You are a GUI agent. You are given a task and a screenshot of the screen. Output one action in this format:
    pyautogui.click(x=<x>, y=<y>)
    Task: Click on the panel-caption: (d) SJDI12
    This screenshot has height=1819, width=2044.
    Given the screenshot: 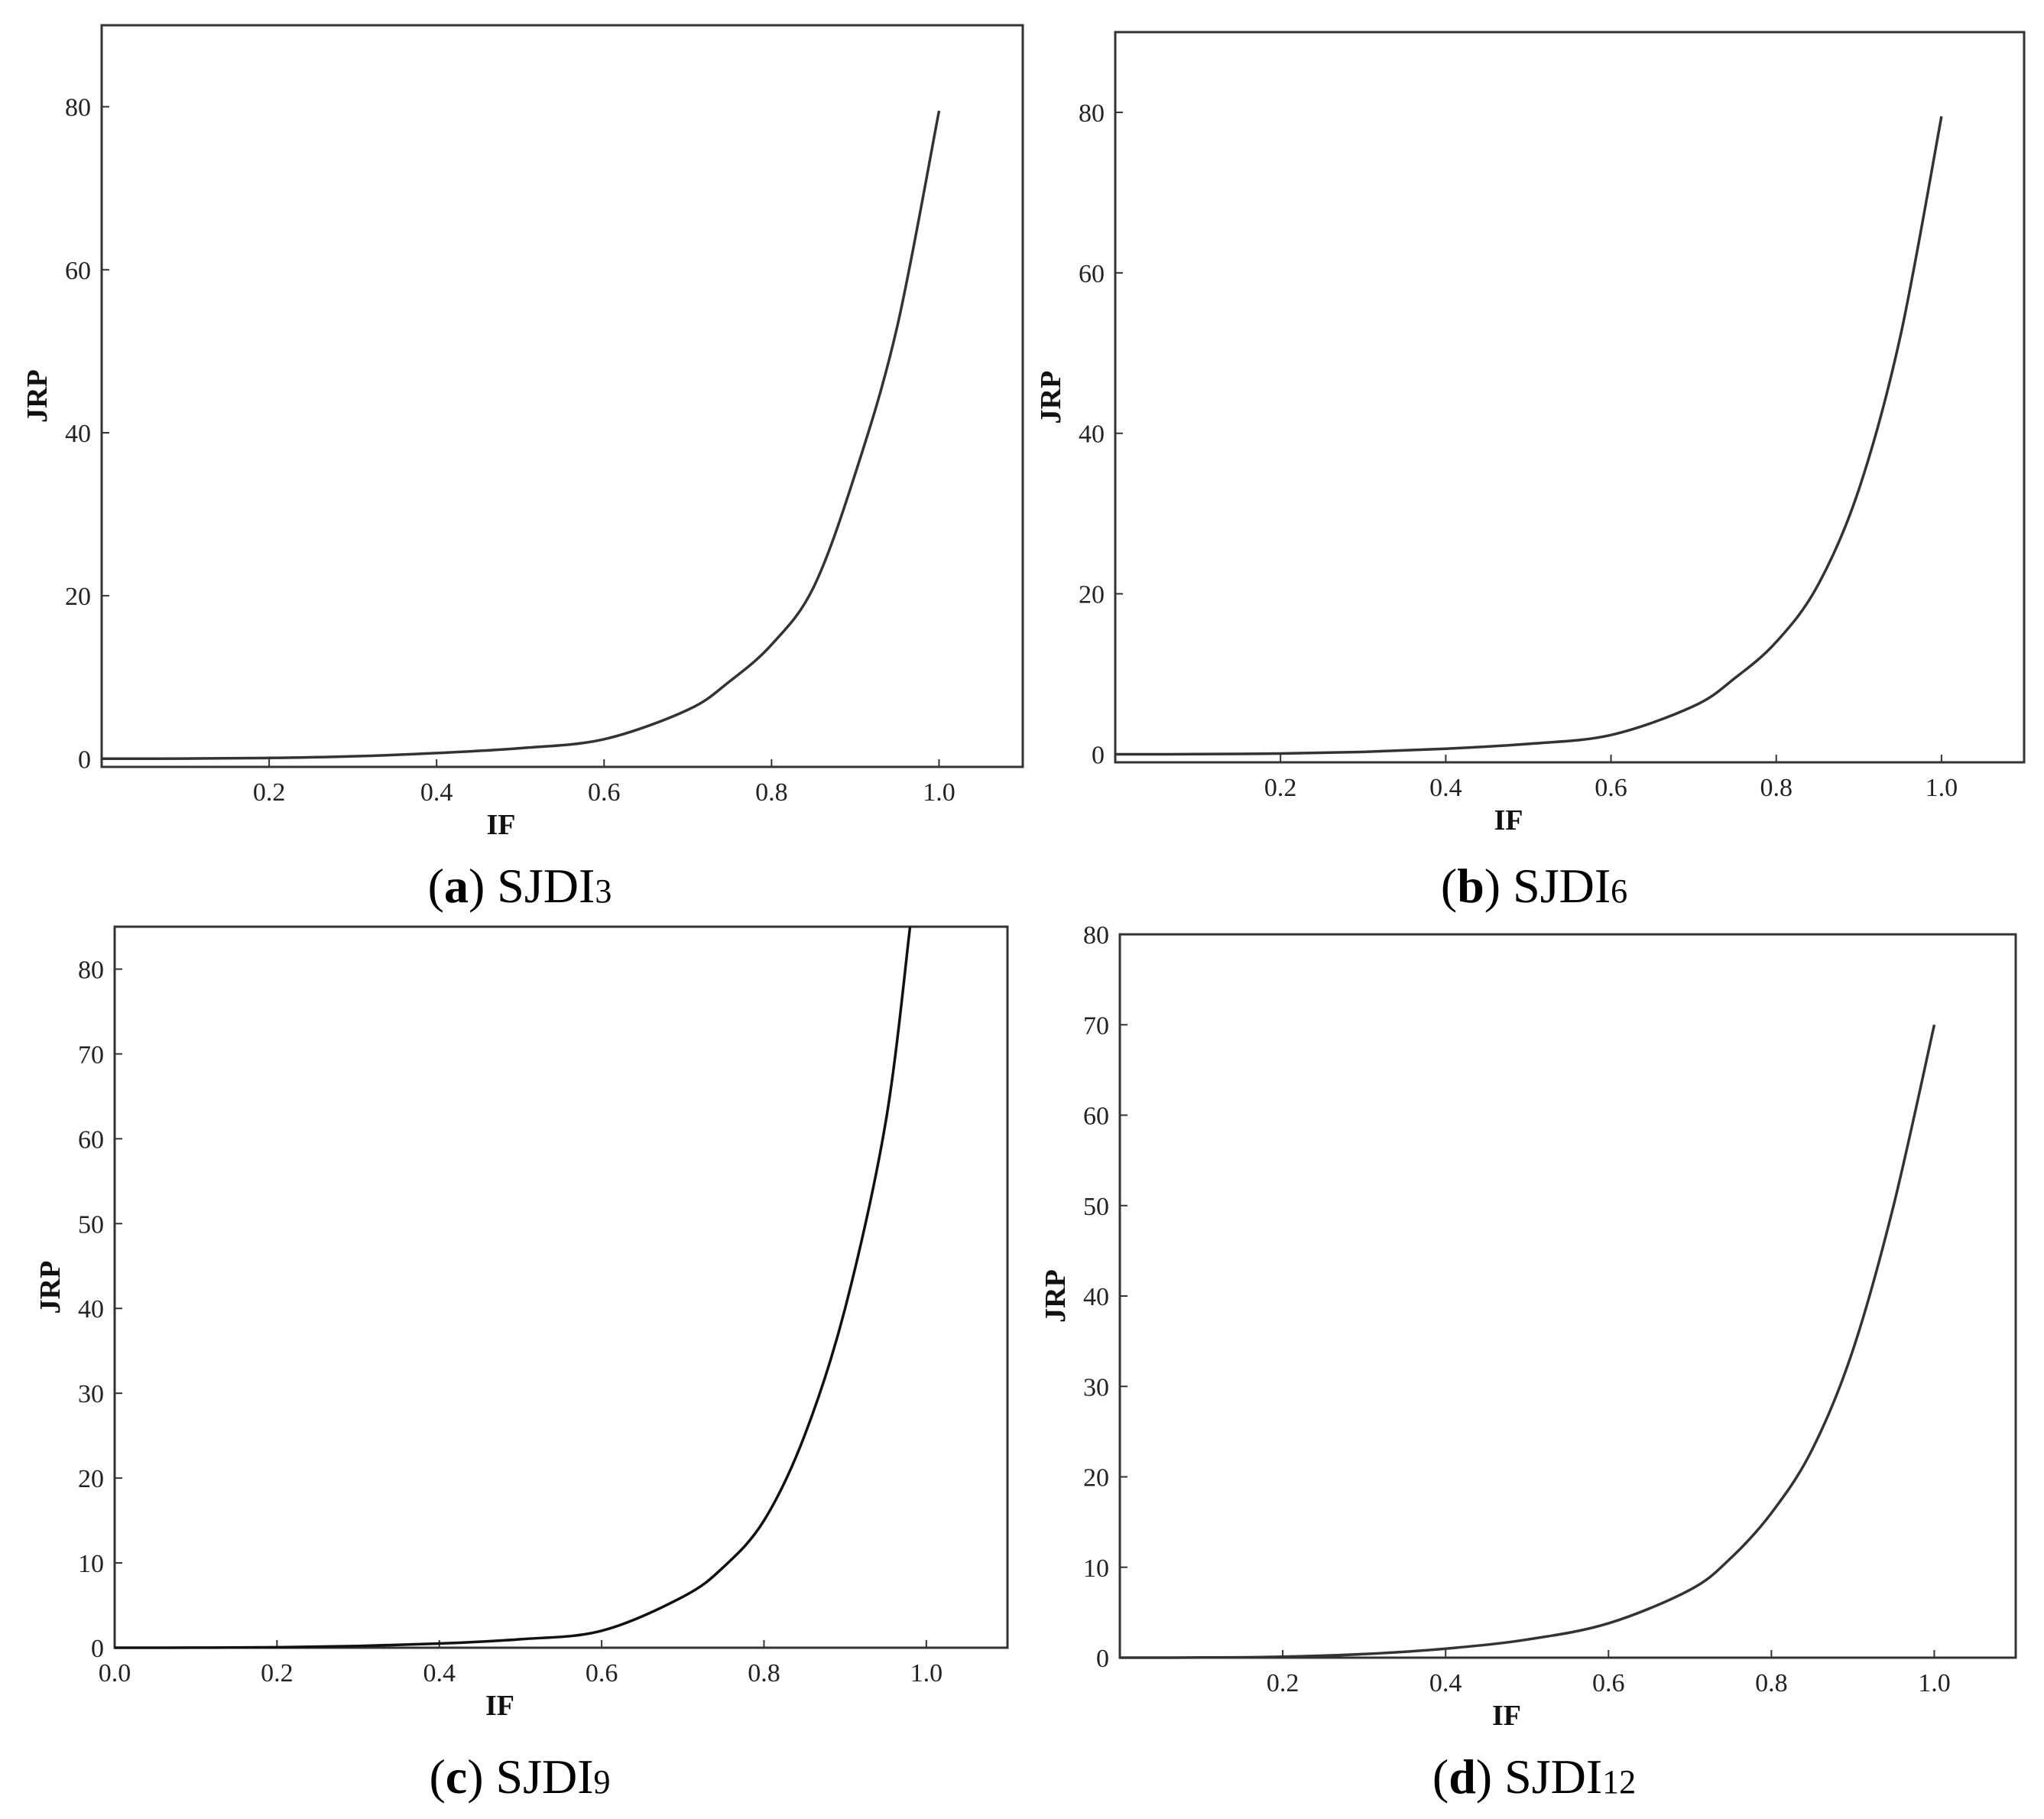 What is the action you would take?
    pyautogui.click(x=1534, y=1776)
    